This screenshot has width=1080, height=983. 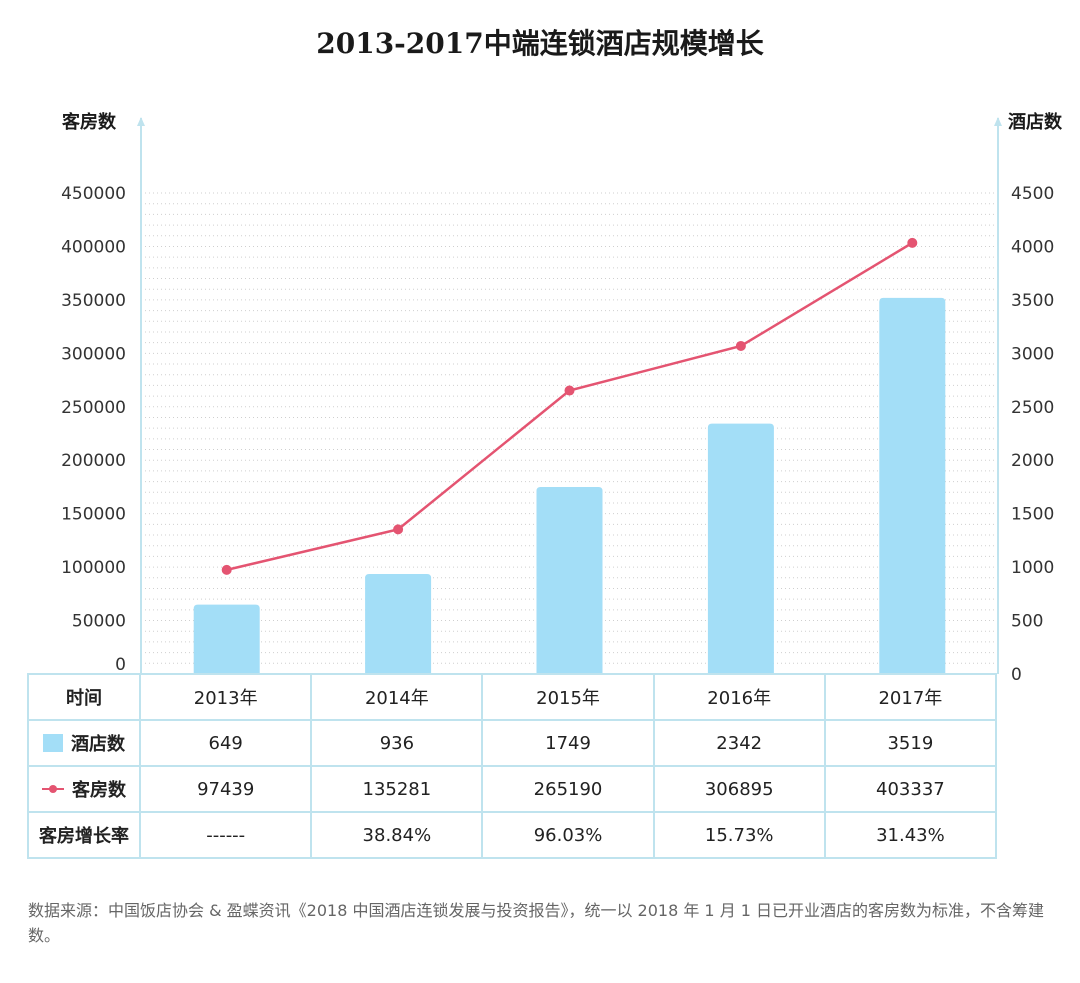 What do you see at coordinates (1032, 461) in the screenshot?
I see `right-tick-label: 2000` at bounding box center [1032, 461].